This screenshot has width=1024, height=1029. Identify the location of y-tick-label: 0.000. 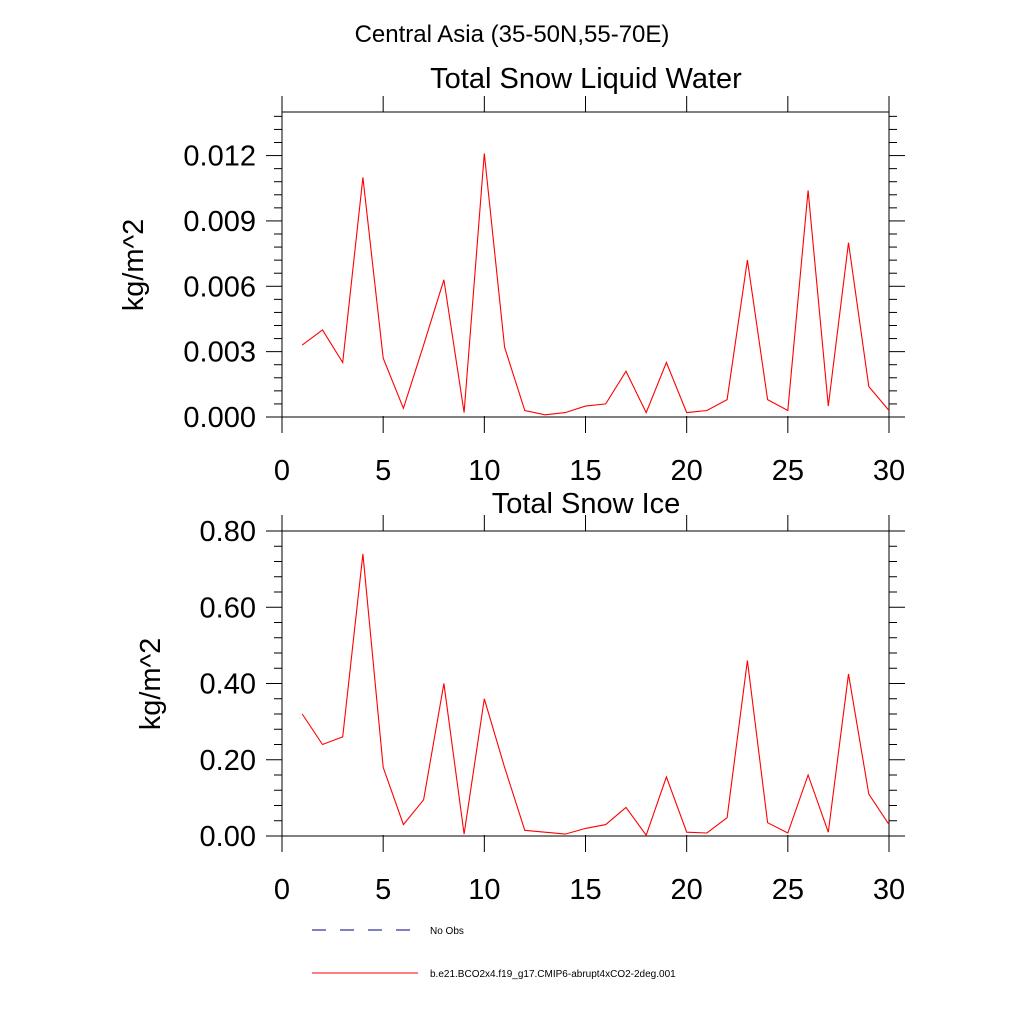
(219, 418).